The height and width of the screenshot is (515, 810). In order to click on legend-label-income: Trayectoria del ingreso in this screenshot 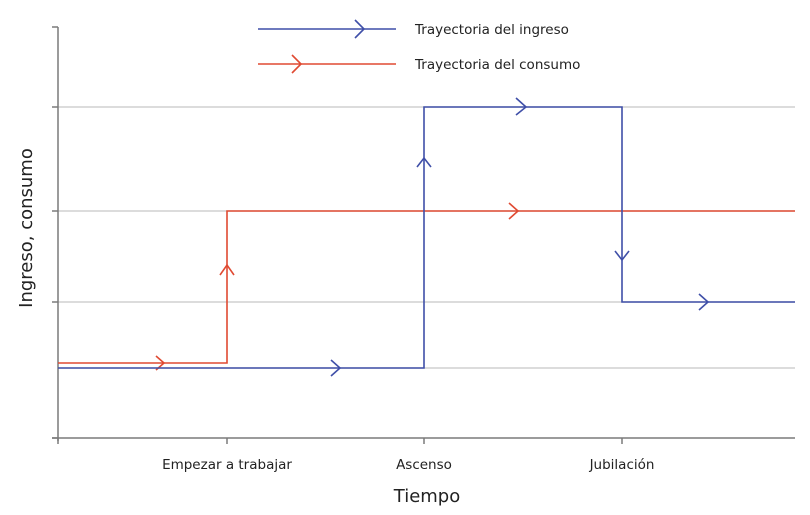, I will do `click(491, 30)`.